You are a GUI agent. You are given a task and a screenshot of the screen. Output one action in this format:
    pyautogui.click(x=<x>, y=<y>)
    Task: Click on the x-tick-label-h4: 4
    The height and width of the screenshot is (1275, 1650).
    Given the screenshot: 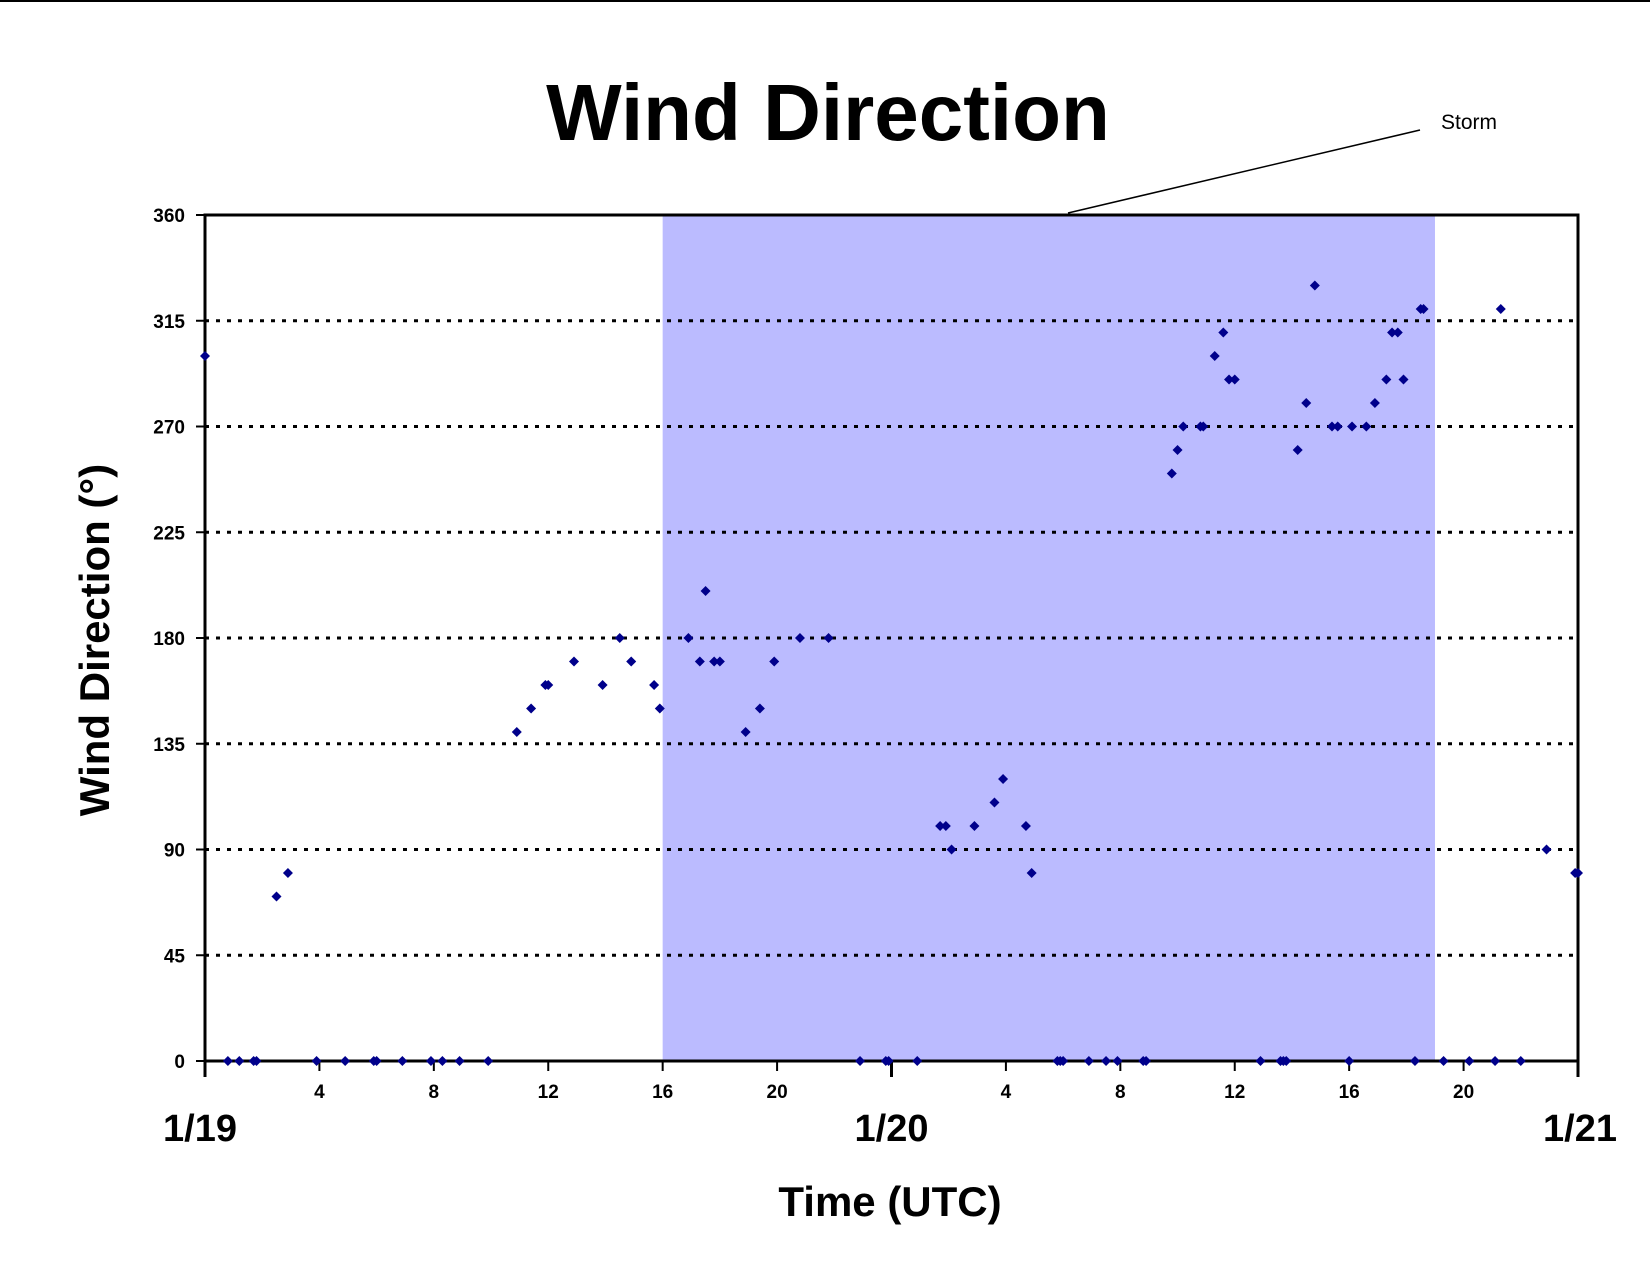 What is the action you would take?
    pyautogui.click(x=319, y=1092)
    